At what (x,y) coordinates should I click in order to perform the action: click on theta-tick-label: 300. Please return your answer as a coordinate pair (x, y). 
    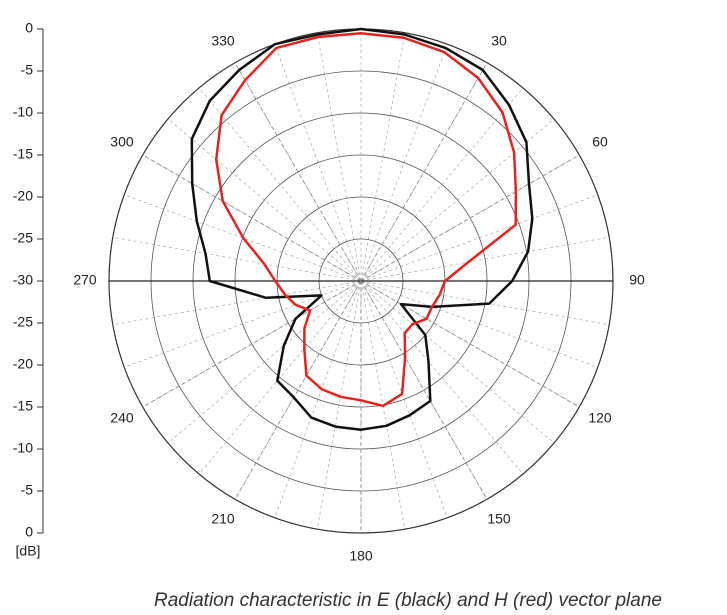
    Looking at the image, I should click on (122, 142).